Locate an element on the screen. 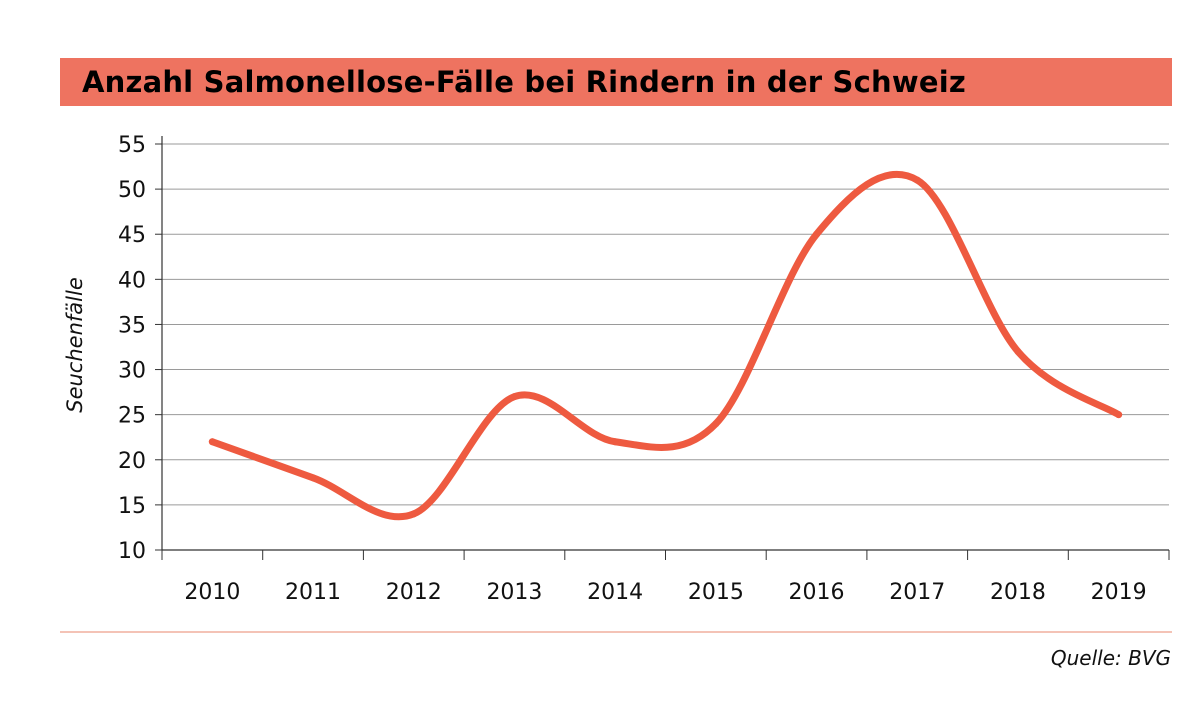 This screenshot has width=1199, height=714. y-tick-label: 15 is located at coordinates (132, 506).